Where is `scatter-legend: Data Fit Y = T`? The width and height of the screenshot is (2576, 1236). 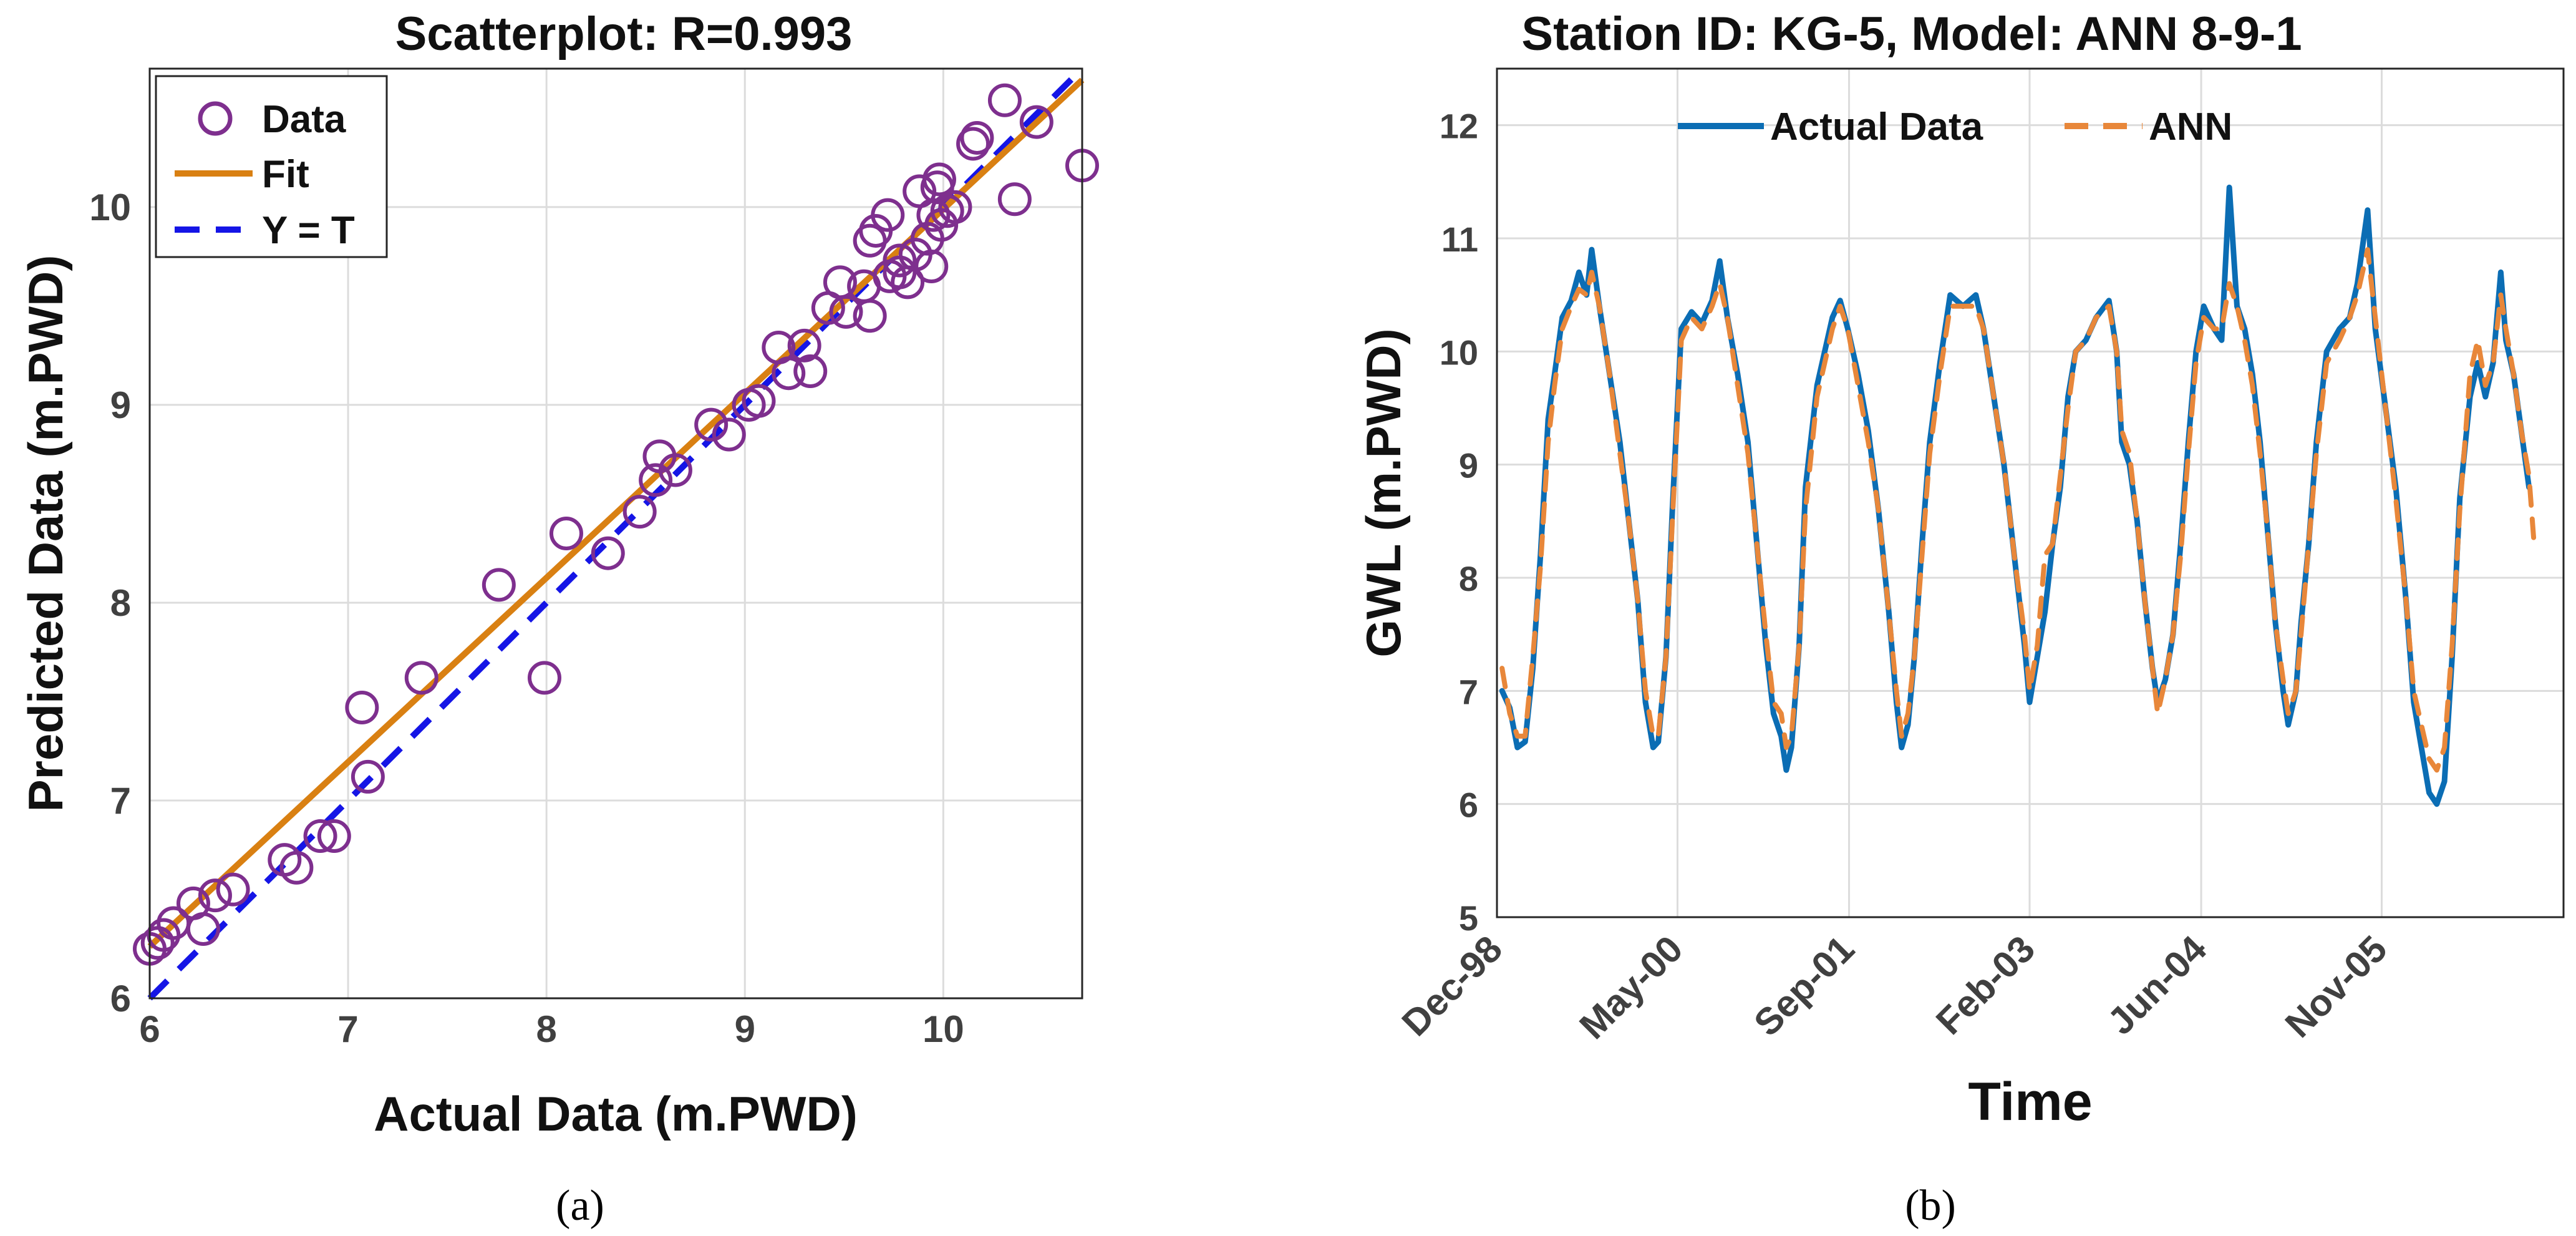 scatter-legend: Data Fit Y = T is located at coordinates (271, 166).